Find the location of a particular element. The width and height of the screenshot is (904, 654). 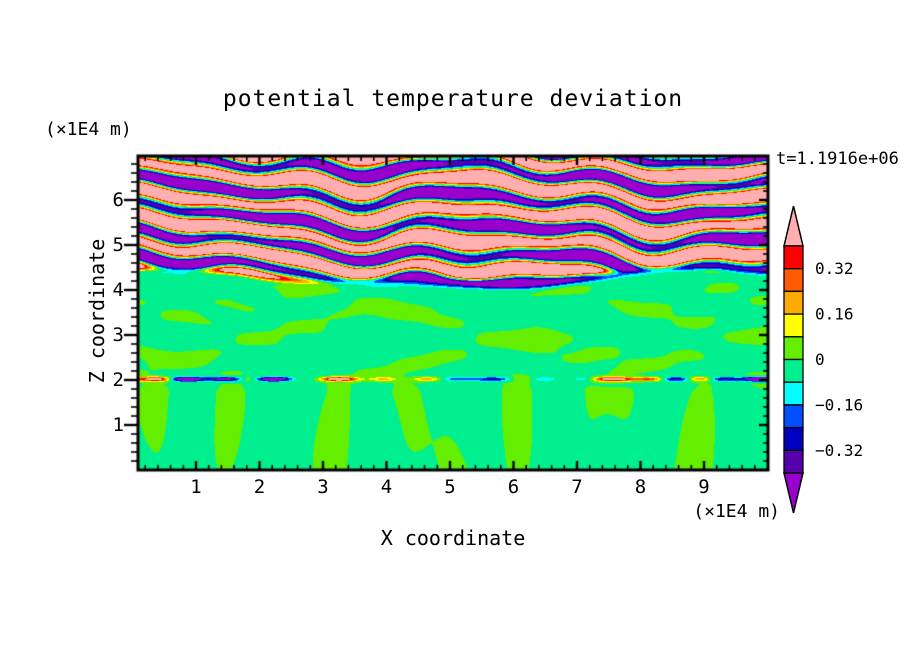

colorbar-label: 0 is located at coordinates (820, 359).